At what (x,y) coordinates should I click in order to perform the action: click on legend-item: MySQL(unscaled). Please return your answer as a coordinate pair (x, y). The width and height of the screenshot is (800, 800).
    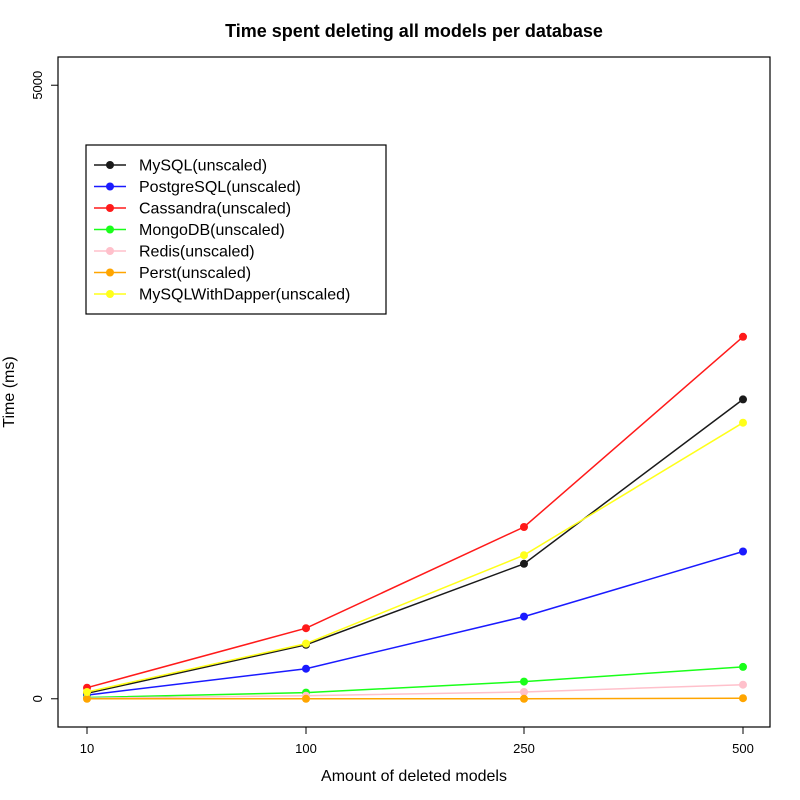
    Looking at the image, I should click on (180, 166).